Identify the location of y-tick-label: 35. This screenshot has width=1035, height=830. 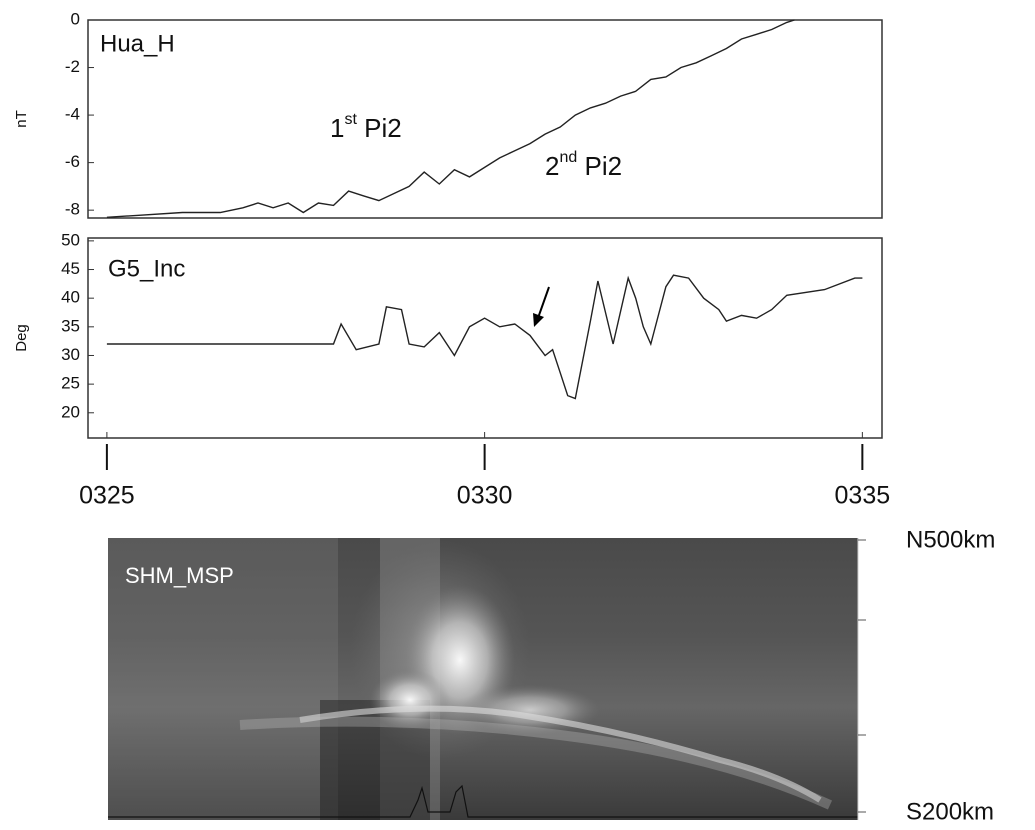
(70, 325).